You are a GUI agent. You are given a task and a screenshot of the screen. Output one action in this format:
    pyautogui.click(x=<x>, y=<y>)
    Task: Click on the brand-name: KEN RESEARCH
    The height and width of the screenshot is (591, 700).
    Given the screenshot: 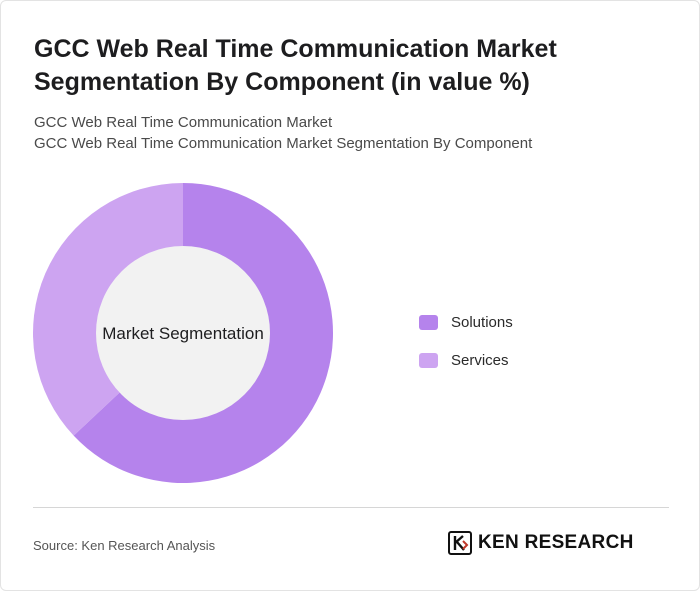 What is the action you would take?
    pyautogui.click(x=556, y=542)
    